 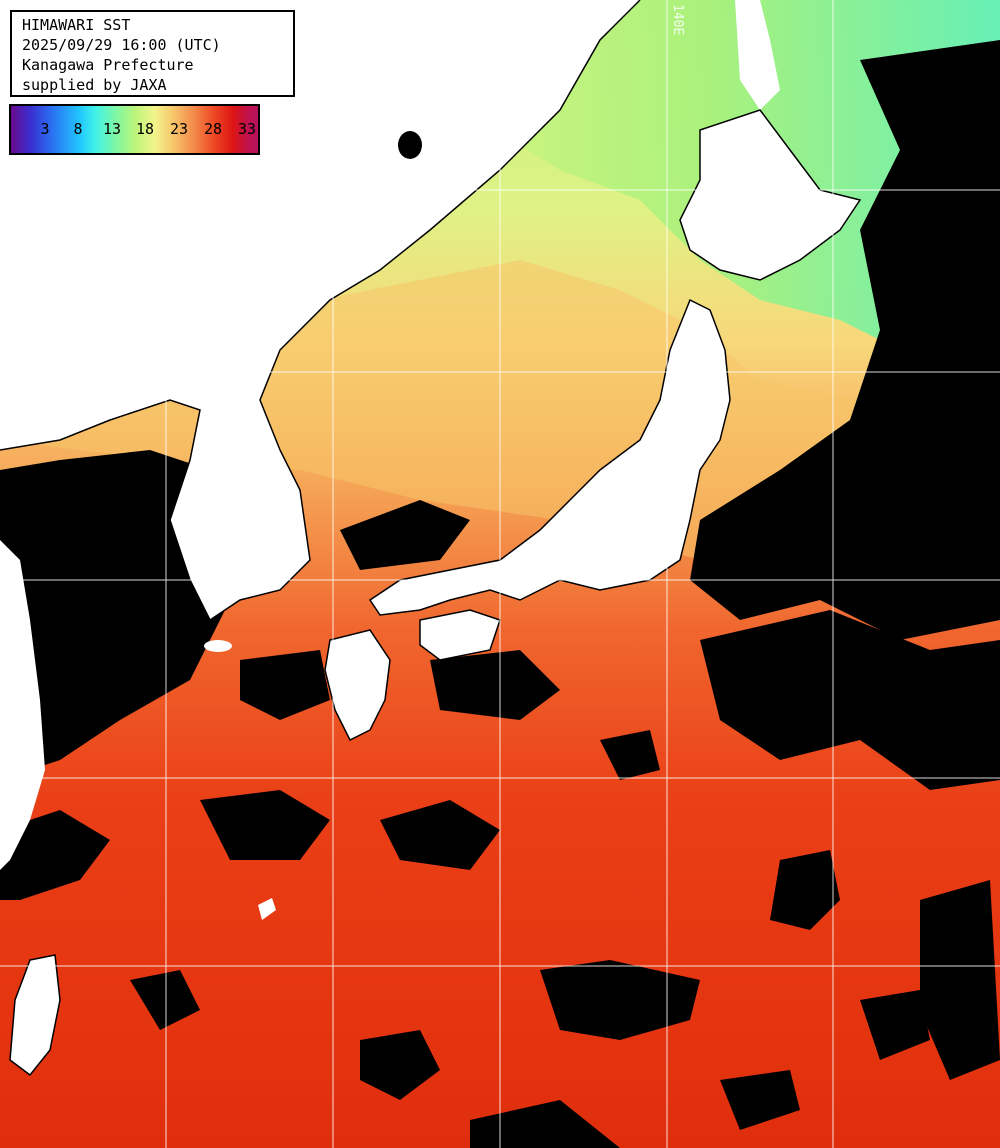 I want to click on timestamp: 2025/09/29 16:00 (UTC), so click(x=121, y=45).